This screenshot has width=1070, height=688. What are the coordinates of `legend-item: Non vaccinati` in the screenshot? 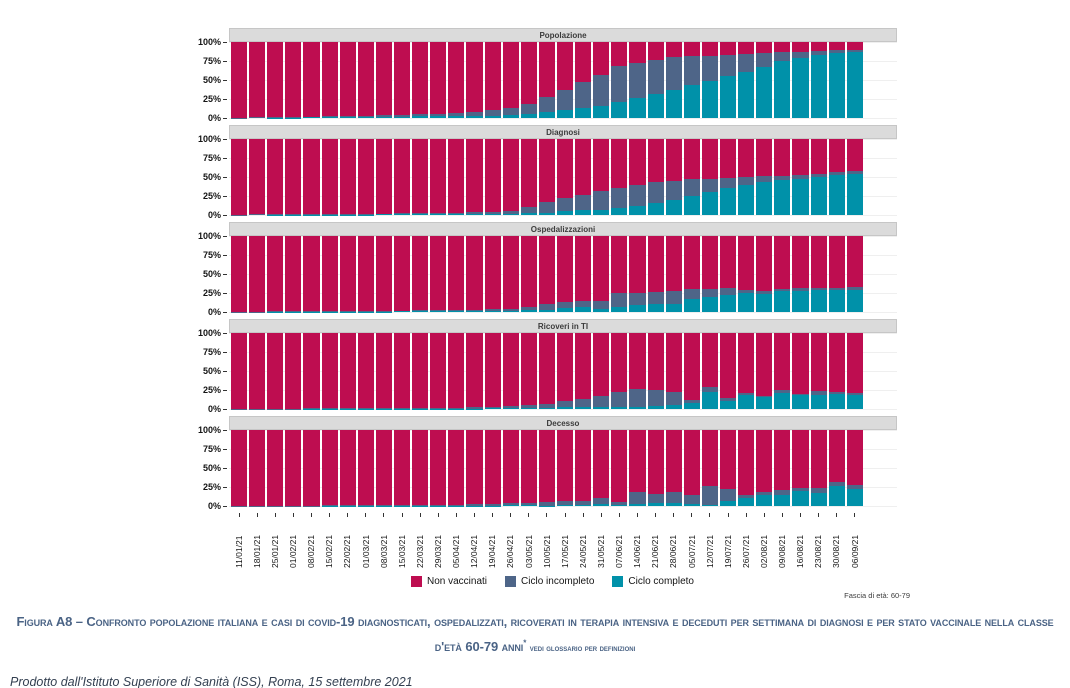 It's located at (449, 581).